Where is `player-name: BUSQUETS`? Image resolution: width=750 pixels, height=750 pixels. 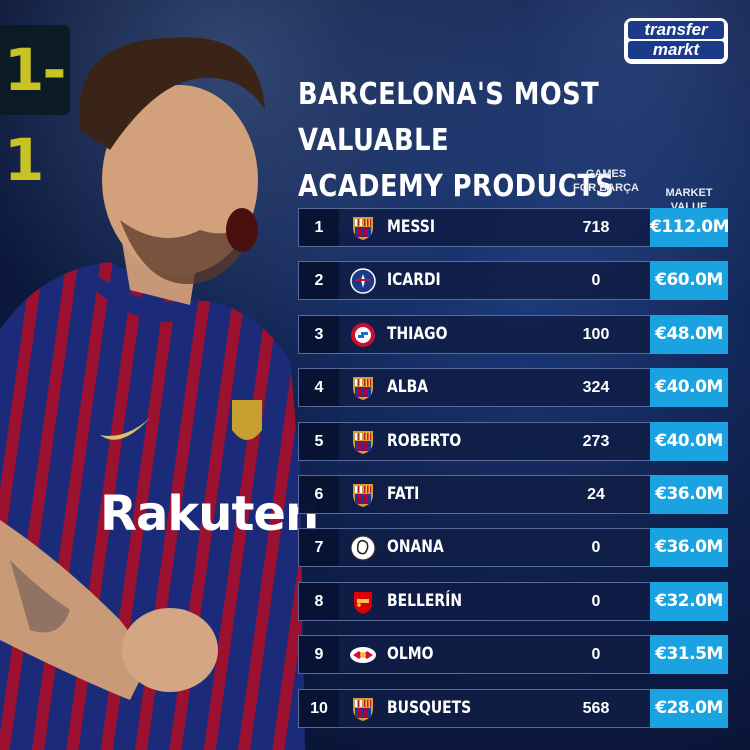
player-name: BUSQUETS is located at coordinates (429, 707).